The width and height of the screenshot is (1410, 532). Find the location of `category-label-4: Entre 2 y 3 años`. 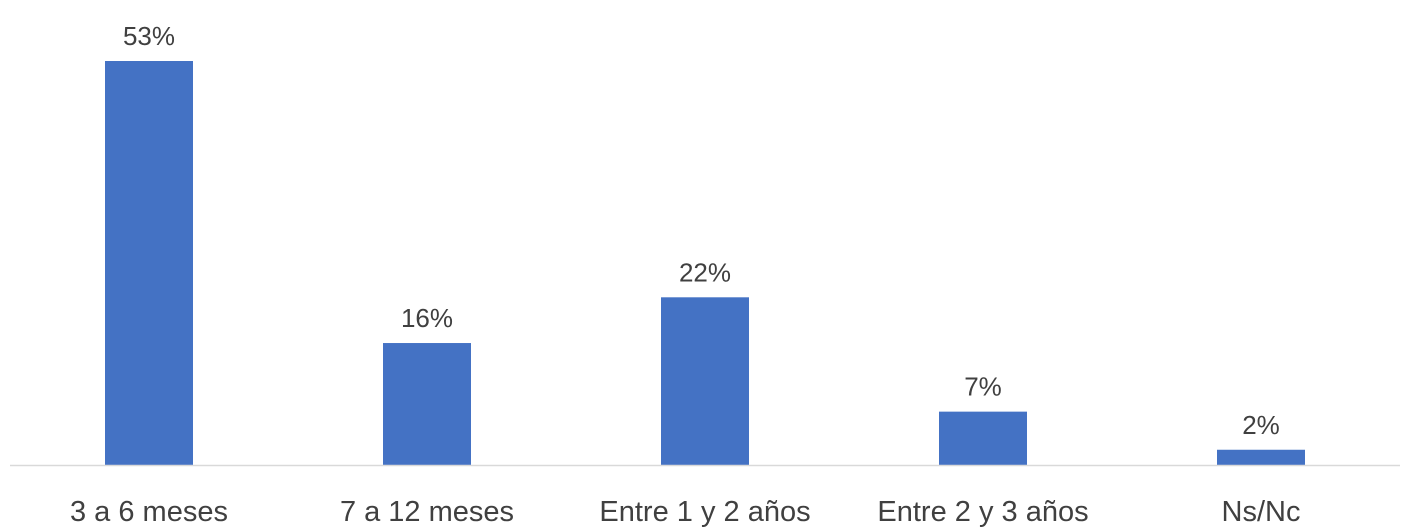

category-label-4: Entre 2 y 3 años is located at coordinates (982, 512).